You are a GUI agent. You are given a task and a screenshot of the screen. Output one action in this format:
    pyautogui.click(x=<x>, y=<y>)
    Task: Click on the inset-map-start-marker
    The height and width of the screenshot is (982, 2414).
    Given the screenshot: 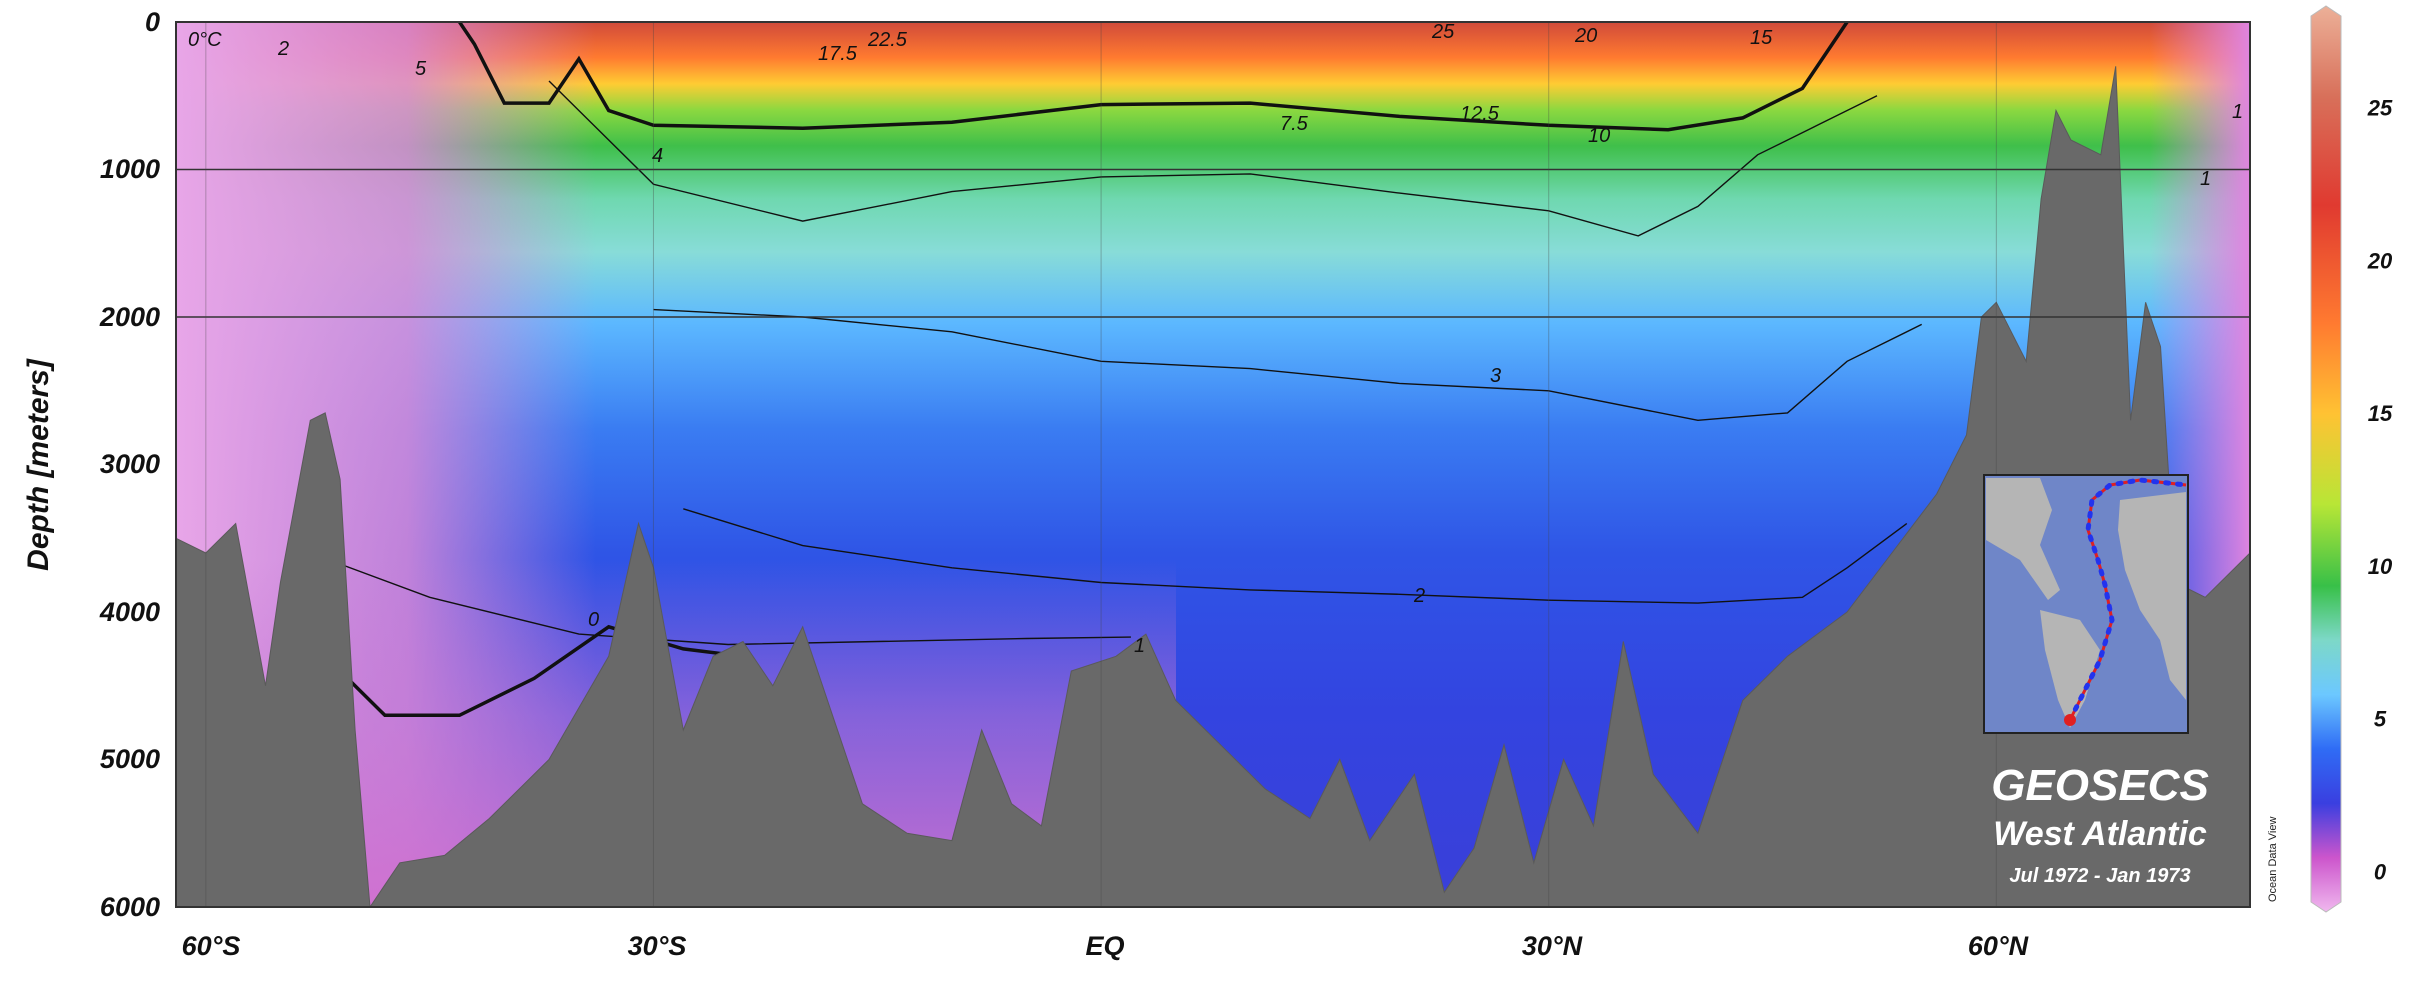 What is the action you would take?
    pyautogui.click(x=2070, y=720)
    